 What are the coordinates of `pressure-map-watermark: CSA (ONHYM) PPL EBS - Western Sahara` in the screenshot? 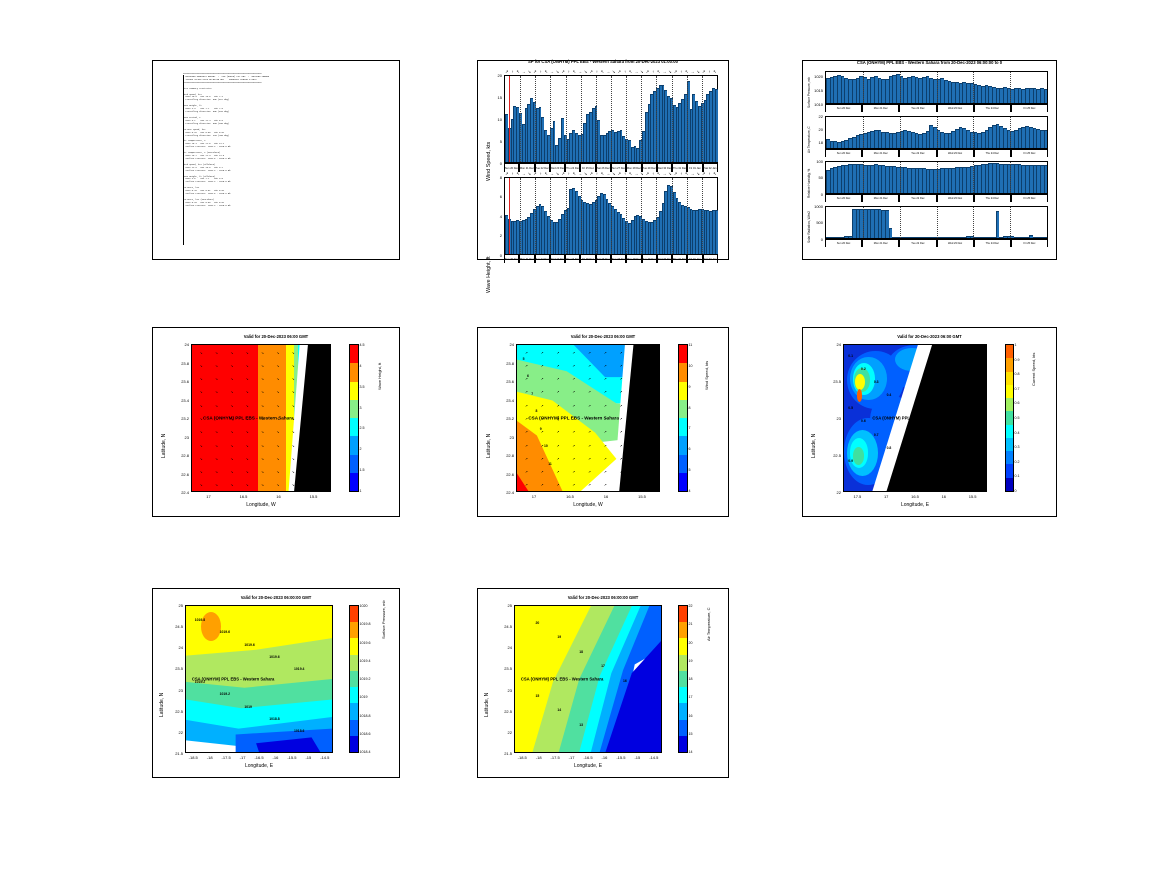 It's located at (233, 679).